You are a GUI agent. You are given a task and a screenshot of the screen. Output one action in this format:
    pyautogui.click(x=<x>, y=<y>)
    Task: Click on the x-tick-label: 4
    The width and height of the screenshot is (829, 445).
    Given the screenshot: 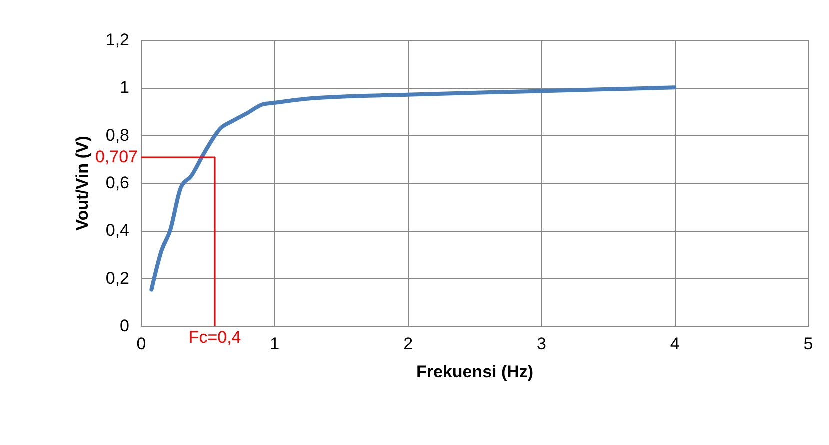 What is the action you would take?
    pyautogui.click(x=675, y=344)
    